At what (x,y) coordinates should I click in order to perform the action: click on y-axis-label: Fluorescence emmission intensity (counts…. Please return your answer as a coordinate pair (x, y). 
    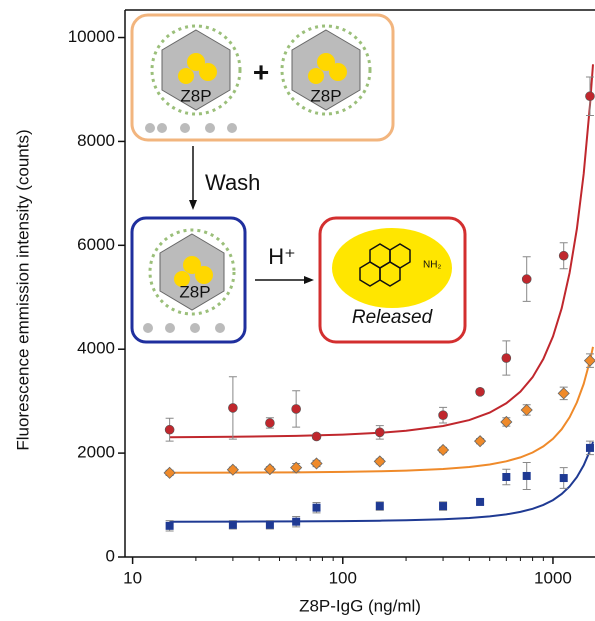
    Looking at the image, I should click on (22, 289).